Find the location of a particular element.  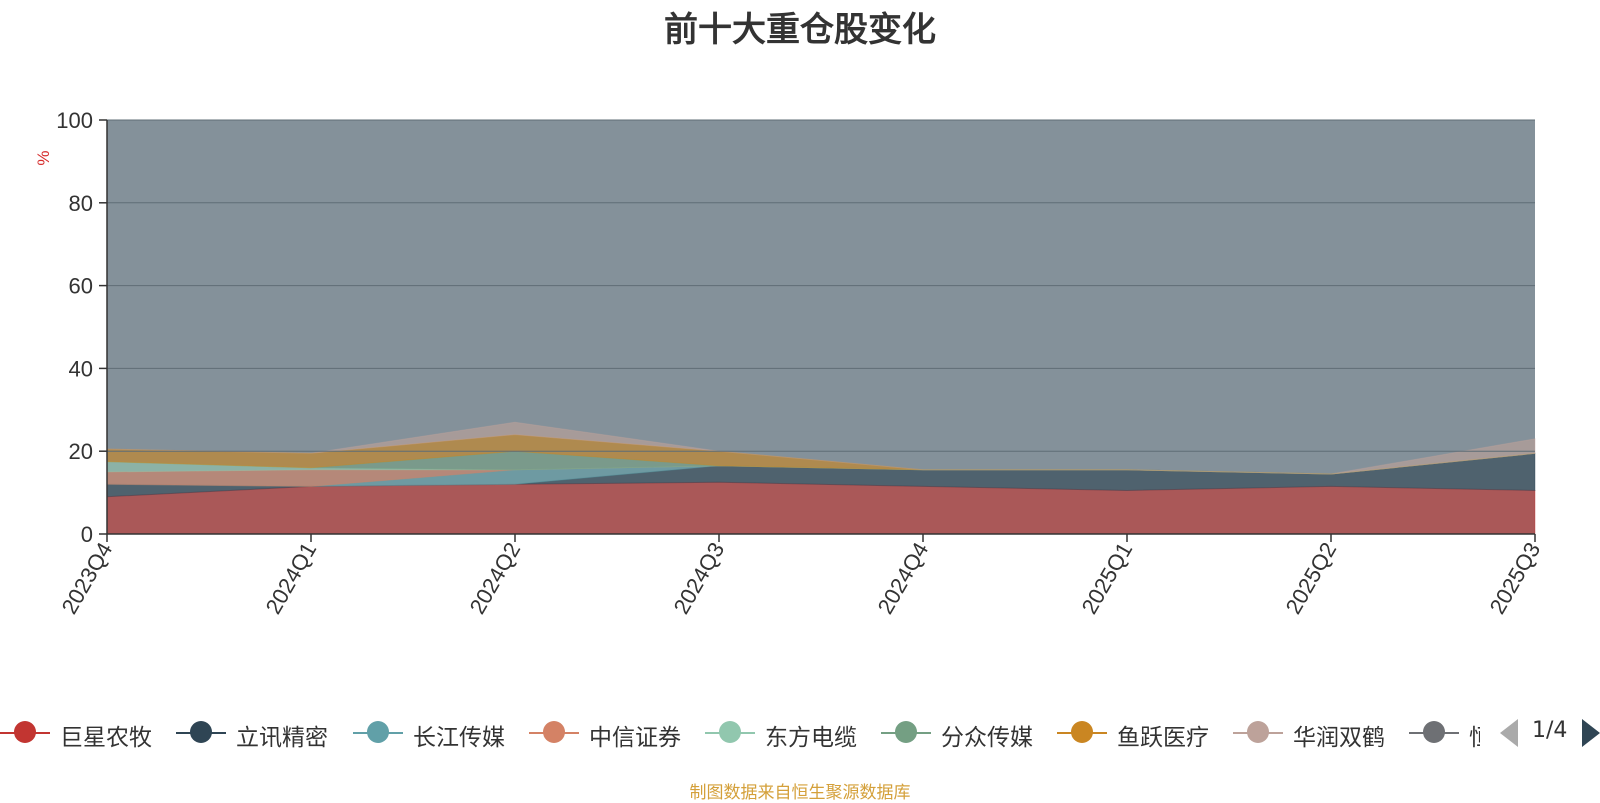

y-tick-label: 0 is located at coordinates (87, 534).